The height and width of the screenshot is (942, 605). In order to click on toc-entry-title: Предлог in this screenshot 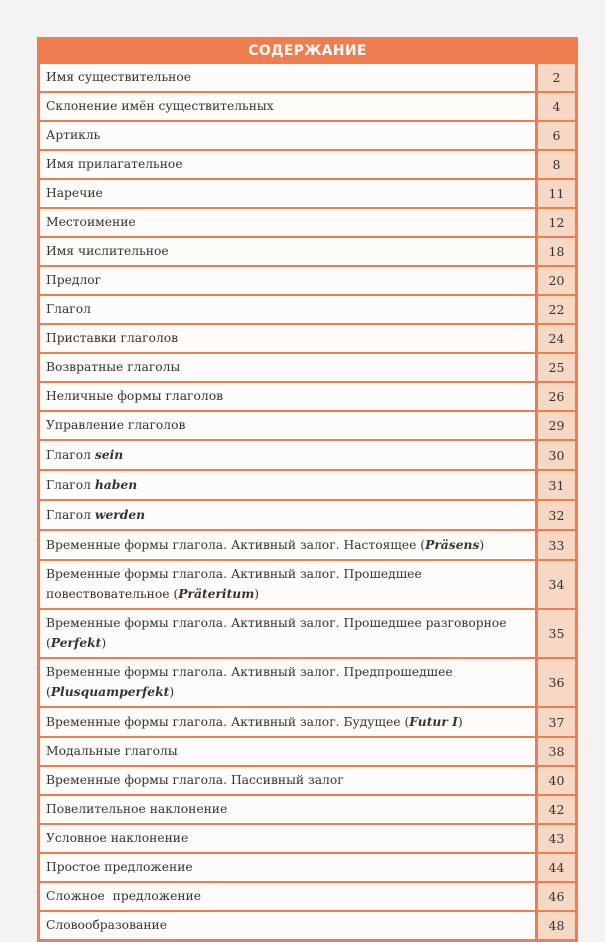, I will do `click(287, 280)`.